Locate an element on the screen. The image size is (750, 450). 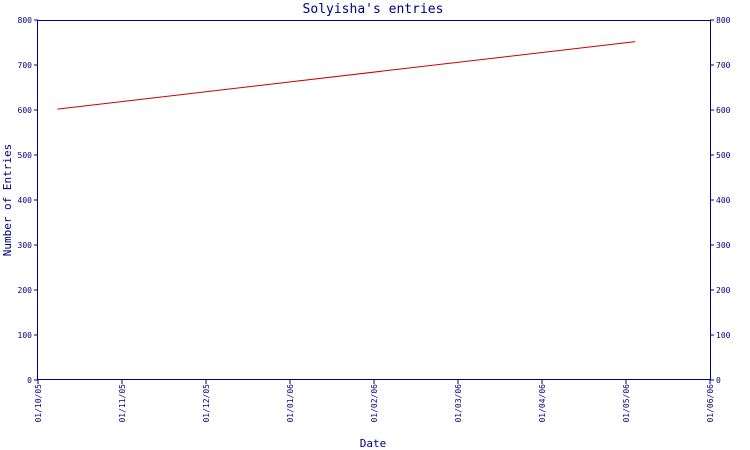
left-y-tick-label: 700 is located at coordinates (25, 65).